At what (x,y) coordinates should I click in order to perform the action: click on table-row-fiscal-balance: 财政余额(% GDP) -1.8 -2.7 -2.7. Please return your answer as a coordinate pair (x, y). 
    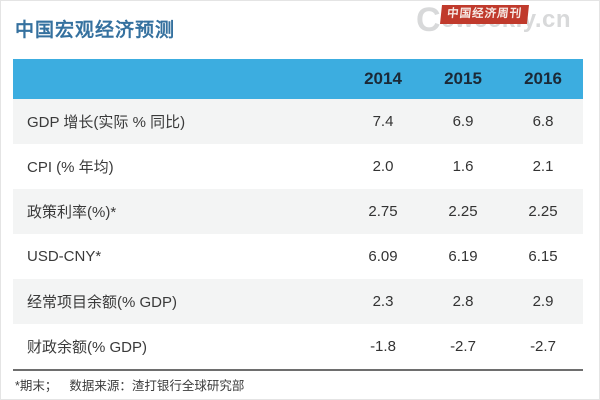
    Looking at the image, I should click on (298, 347).